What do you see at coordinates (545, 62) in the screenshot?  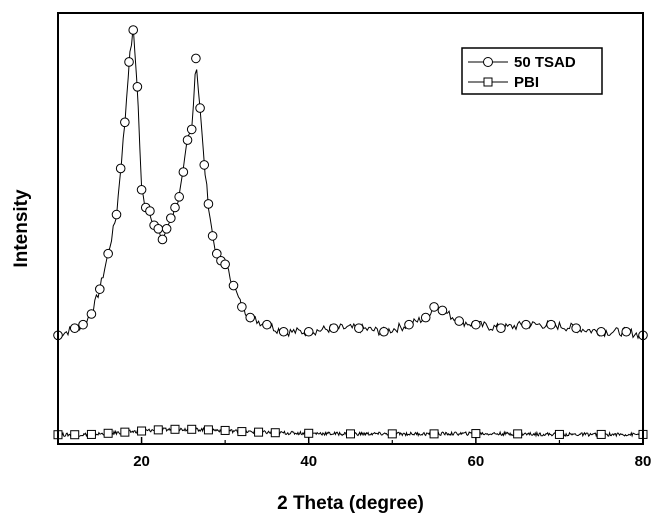 I see `legend-label: 50 TSAD` at bounding box center [545, 62].